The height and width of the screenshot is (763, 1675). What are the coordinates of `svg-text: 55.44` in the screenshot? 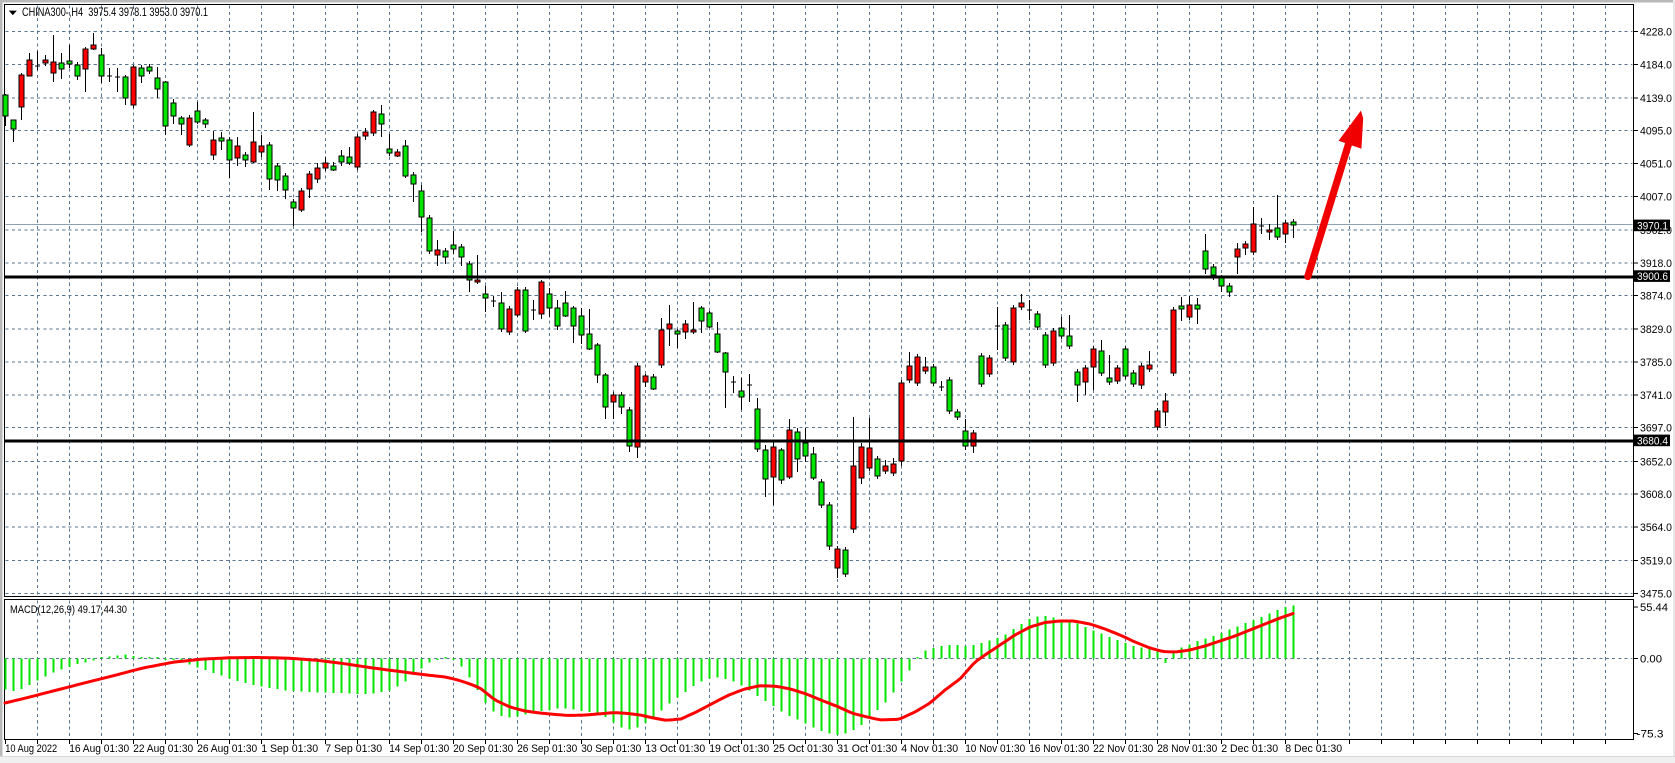 It's located at (1654, 608).